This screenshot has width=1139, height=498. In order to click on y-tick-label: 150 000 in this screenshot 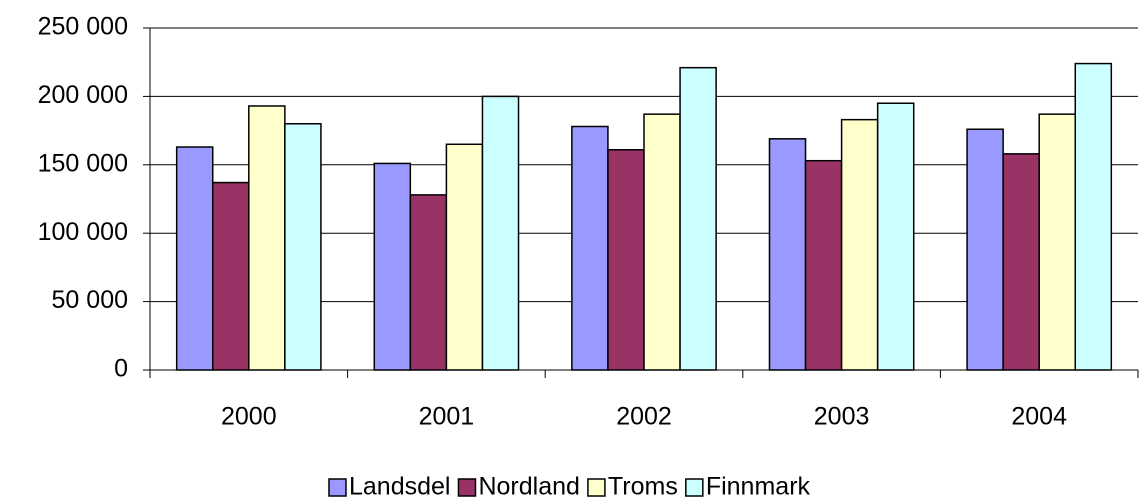, I will do `click(83, 163)`.